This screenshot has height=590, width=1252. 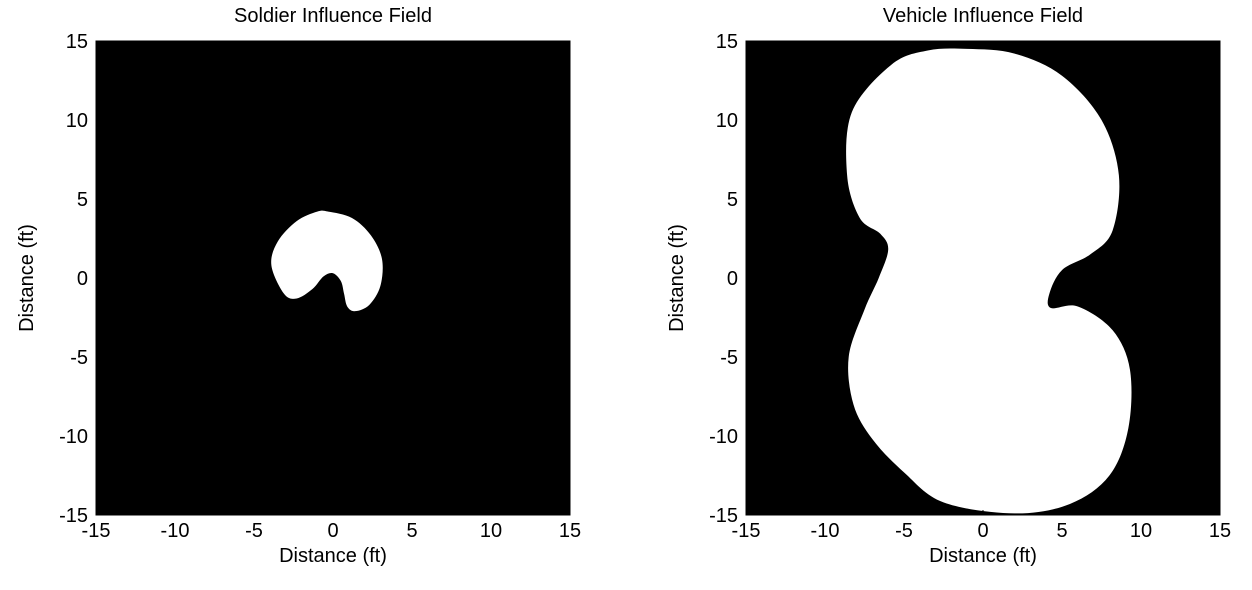 I want to click on influence-region, so click(x=327, y=261).